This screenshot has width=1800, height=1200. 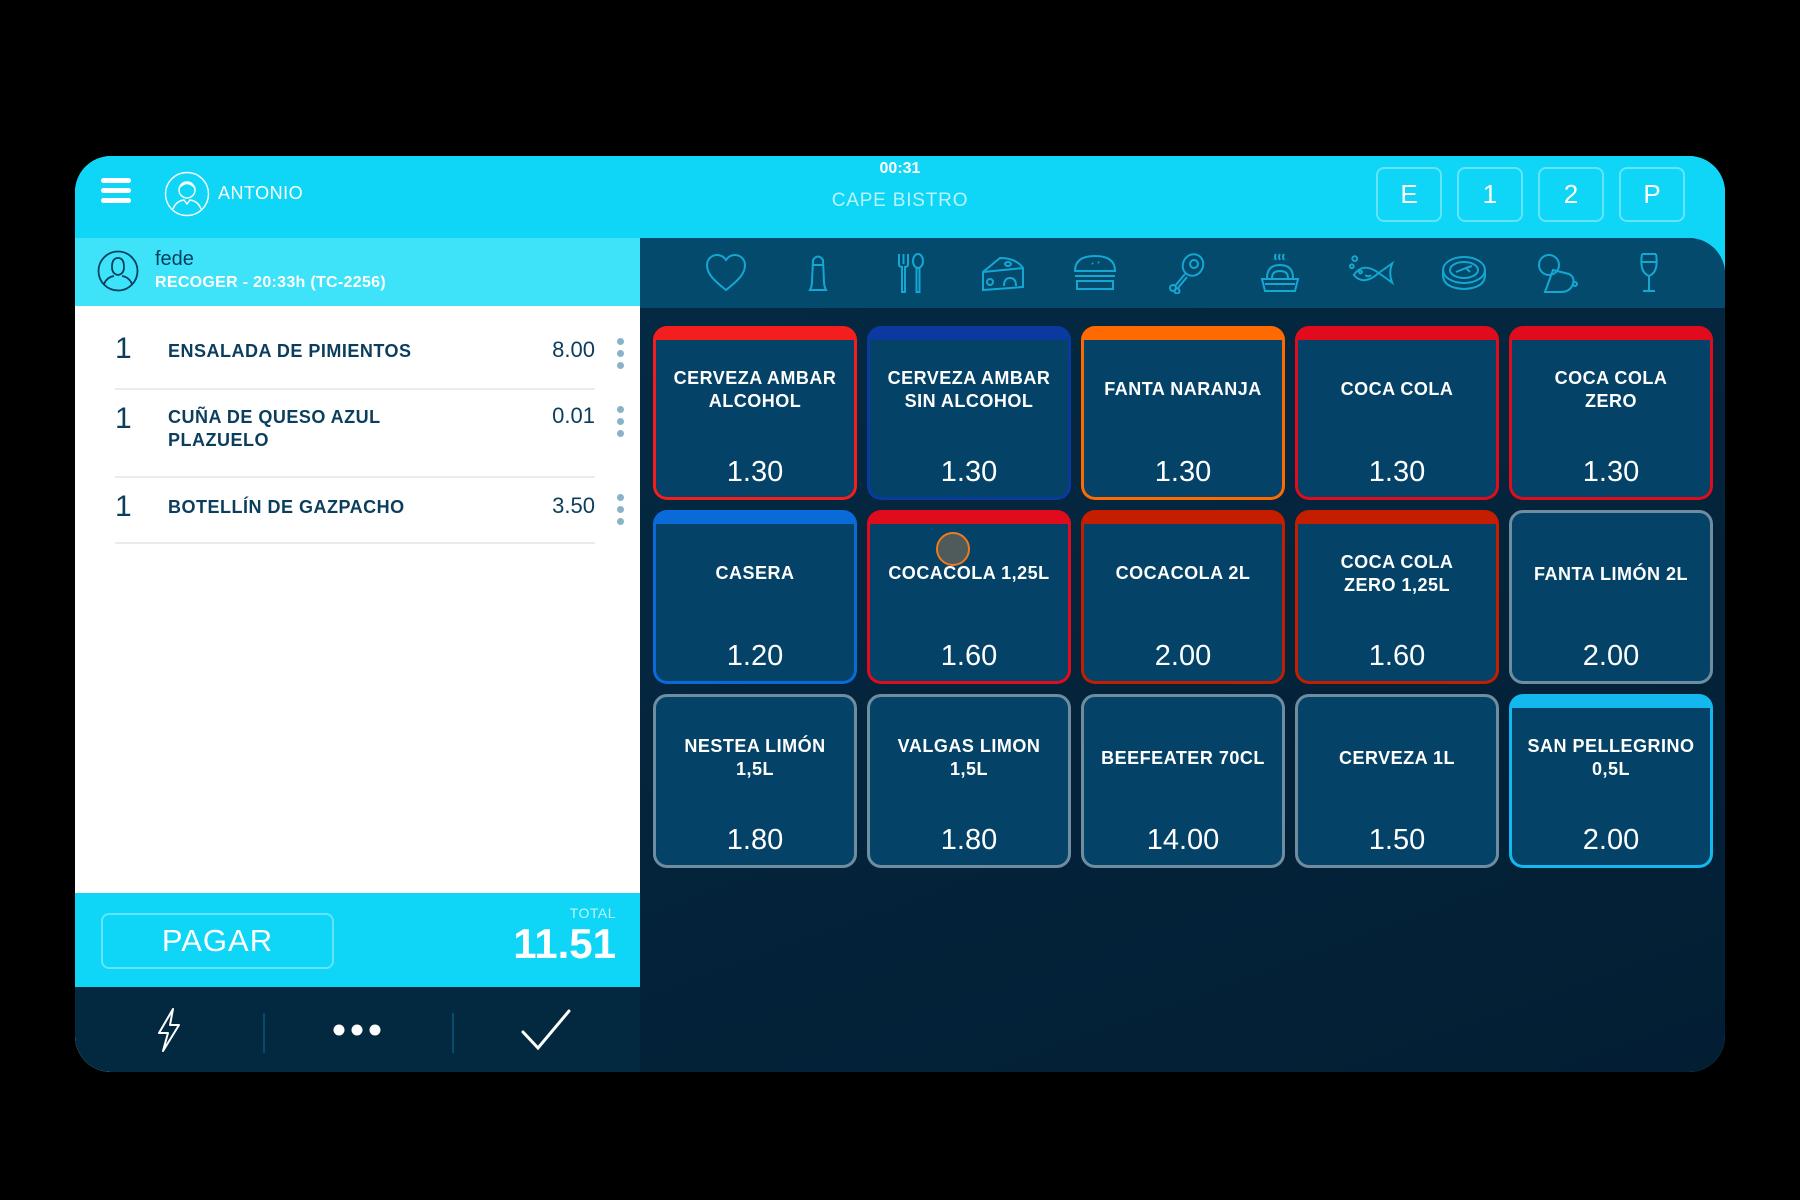 I want to click on product-price: 1.60, so click(x=1397, y=656).